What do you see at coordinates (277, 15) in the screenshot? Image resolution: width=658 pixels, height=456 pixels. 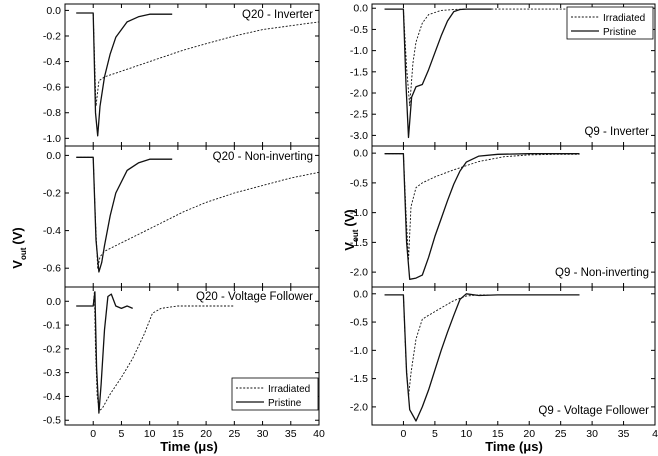 I see `panel-title: Q20 - Inverter` at bounding box center [277, 15].